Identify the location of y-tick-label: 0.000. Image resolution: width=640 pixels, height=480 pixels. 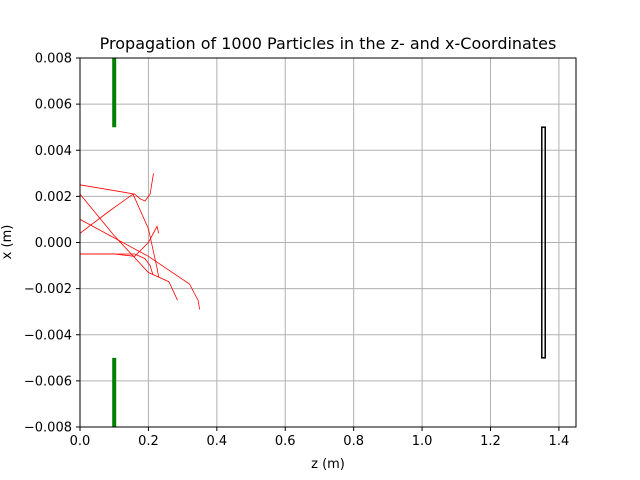
(53, 243).